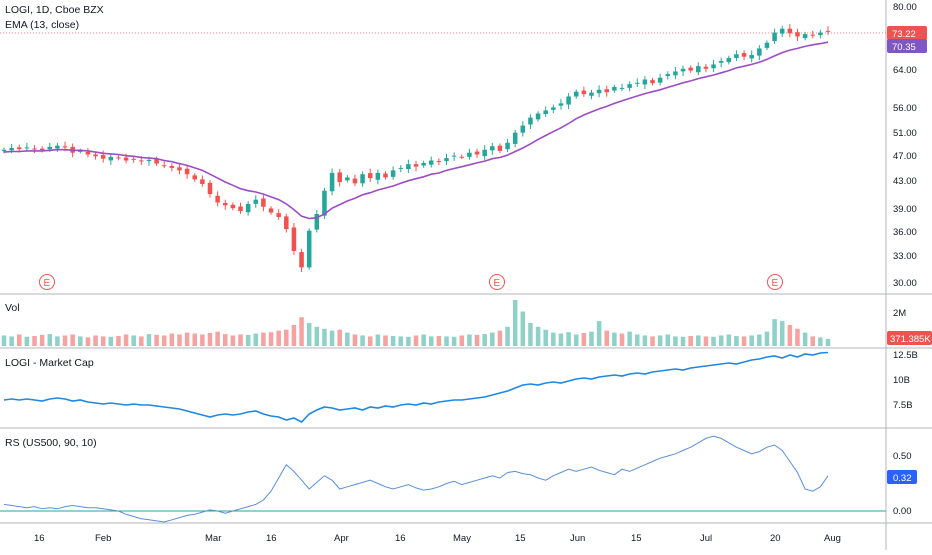  I want to click on earnings-marker: E, so click(775, 282).